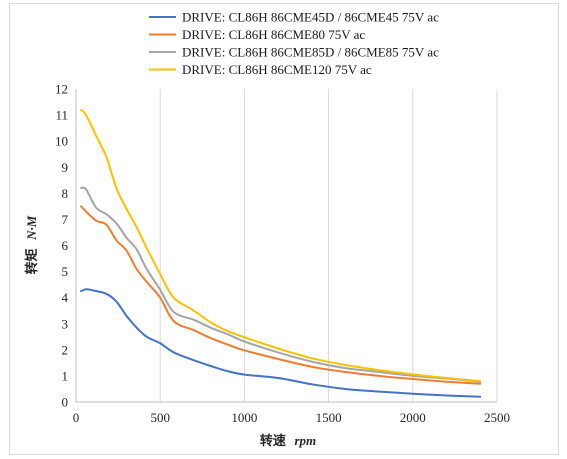 The height and width of the screenshot is (459, 567). I want to click on x-tick-label-500: 500, so click(160, 417).